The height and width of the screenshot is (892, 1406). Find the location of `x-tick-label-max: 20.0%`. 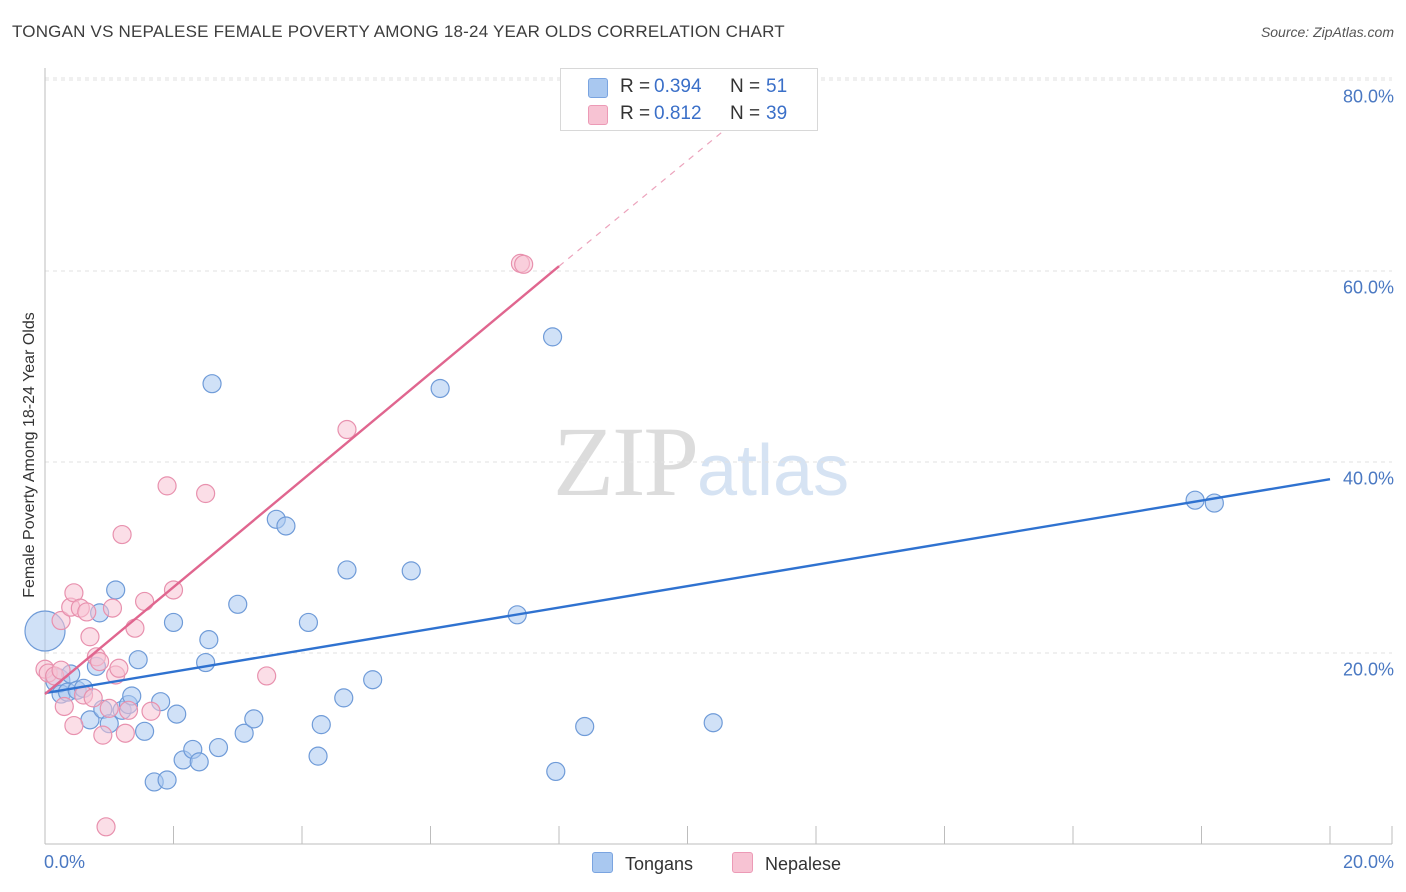

x-tick-label-max: 20.0% is located at coordinates (1368, 862).